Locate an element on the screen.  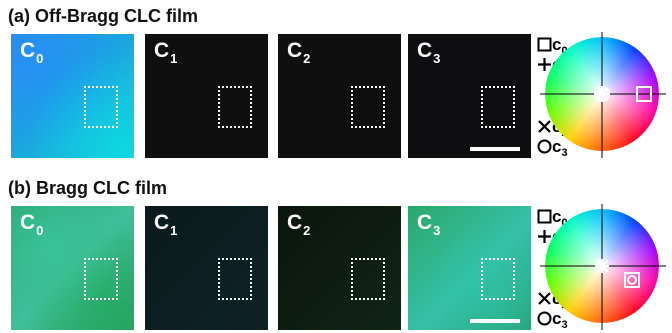
panel-a-c0: C0 is located at coordinates (72, 96).